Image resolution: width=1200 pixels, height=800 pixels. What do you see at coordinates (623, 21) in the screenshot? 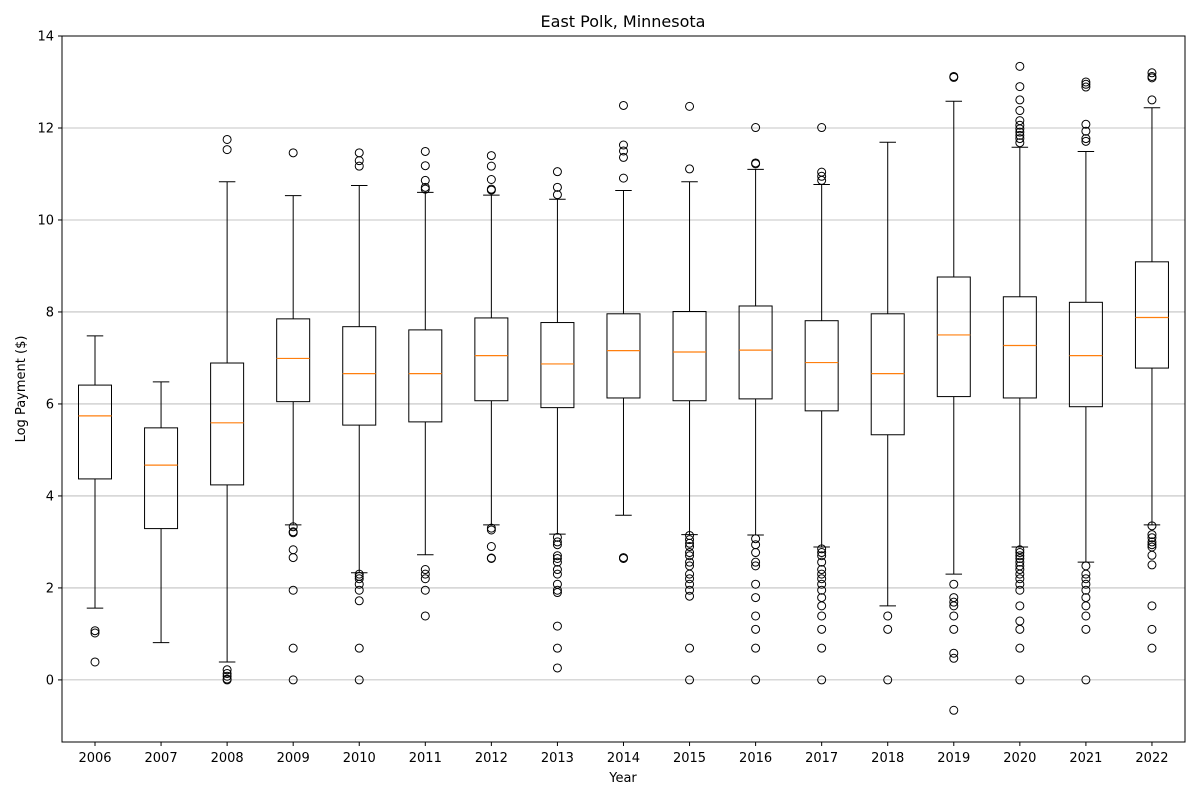
I see `chart-title: East Polk, Minnesota` at bounding box center [623, 21].